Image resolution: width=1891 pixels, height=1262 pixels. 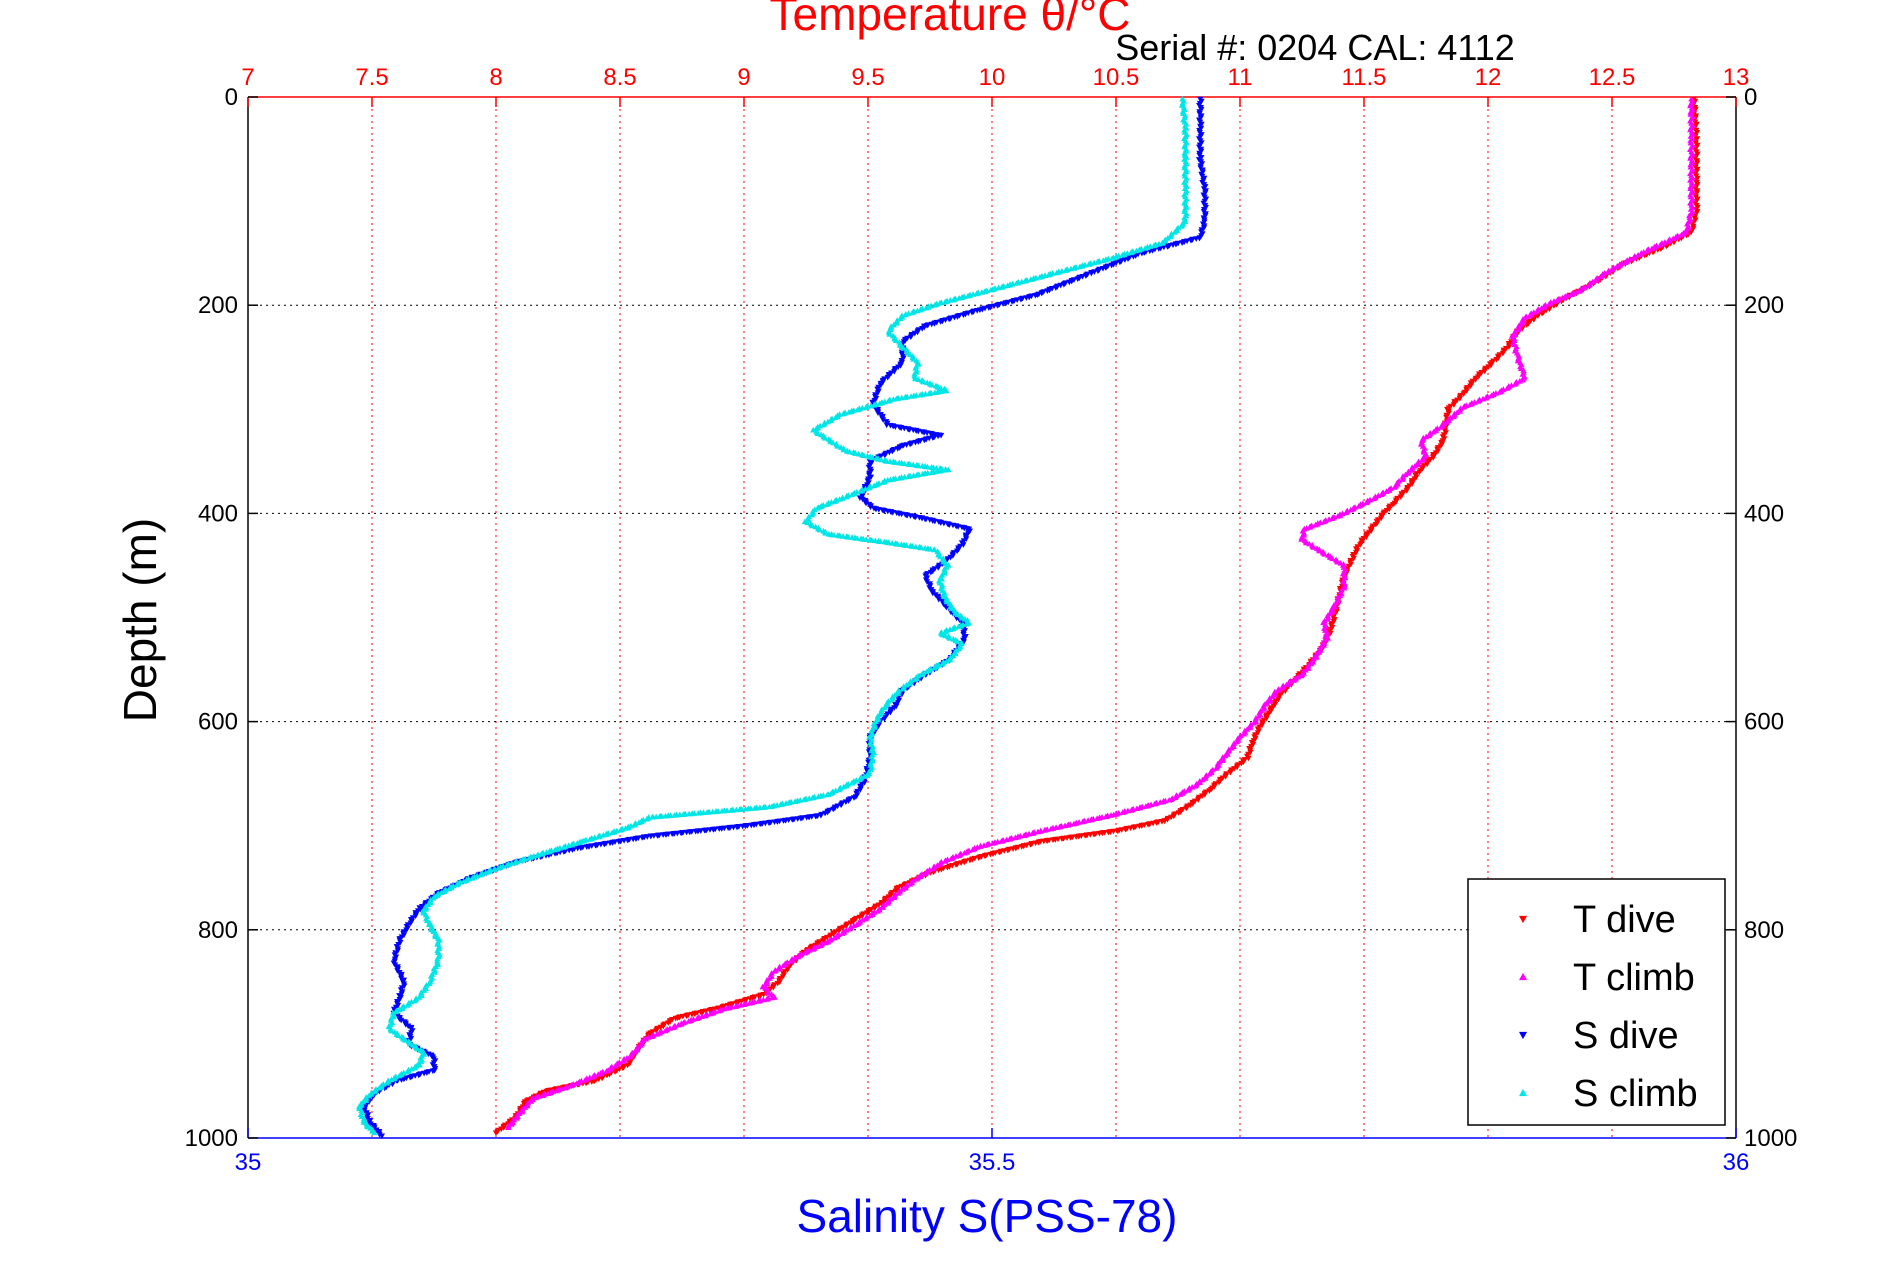 I want to click on right-depth-tick-label: 600, so click(x=1764, y=722).